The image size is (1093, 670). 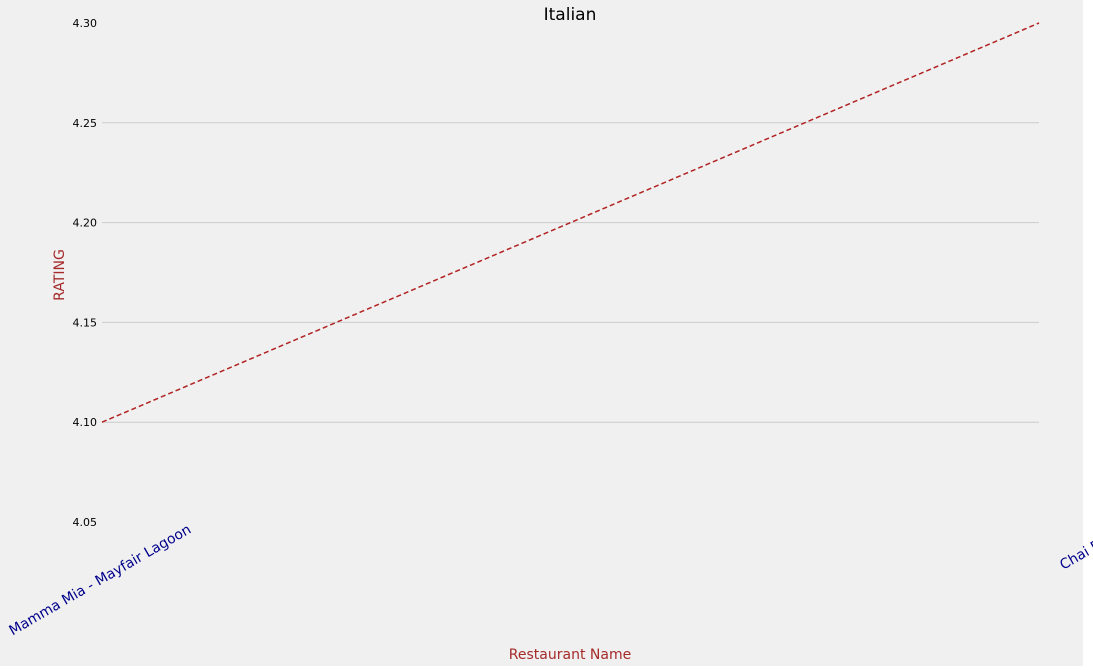 I want to click on y-axis-label: RATING, so click(x=60, y=275).